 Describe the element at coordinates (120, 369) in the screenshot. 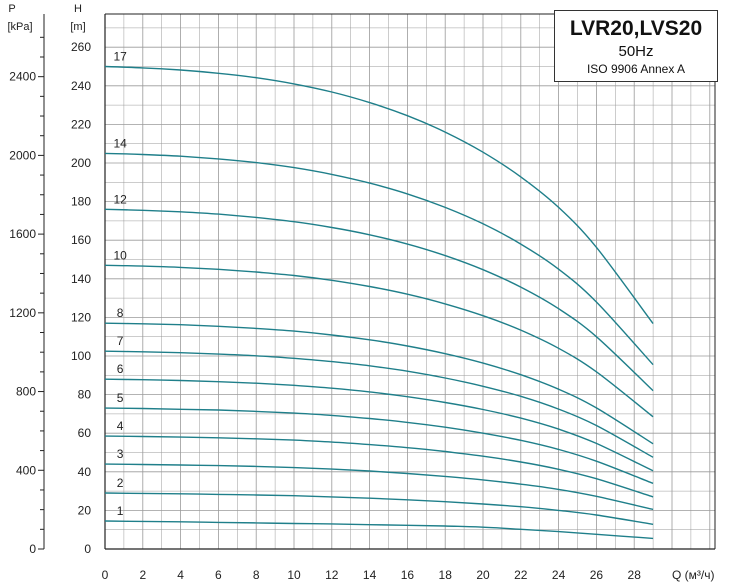

I see `curve-label-6: 6` at that location.